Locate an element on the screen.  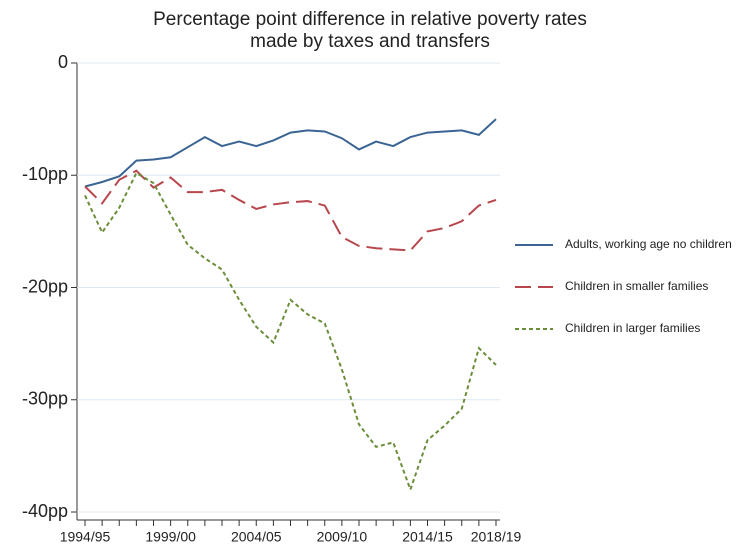
legend-label: Children in larger families is located at coordinates (632, 328).